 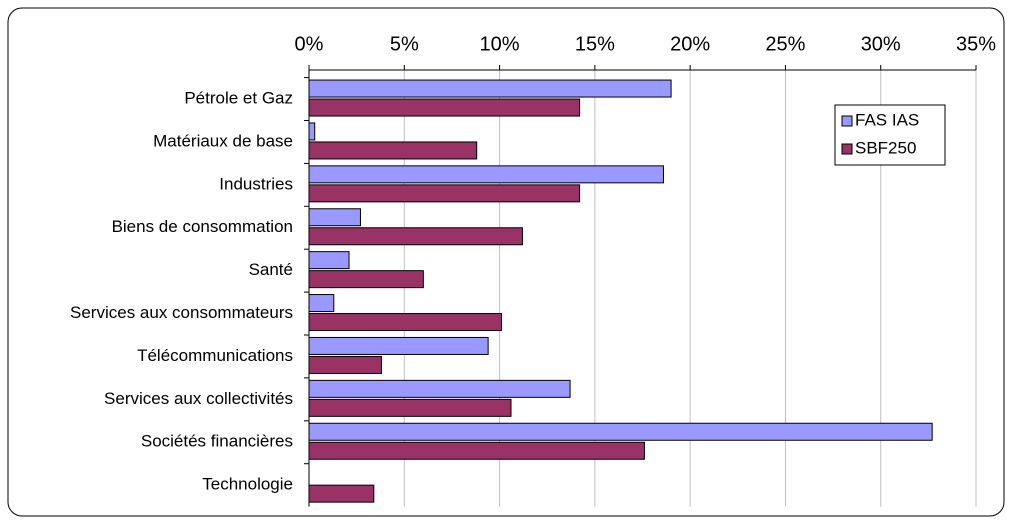 I want to click on y-tick-label: Services aux consommateurs, so click(x=181, y=312).